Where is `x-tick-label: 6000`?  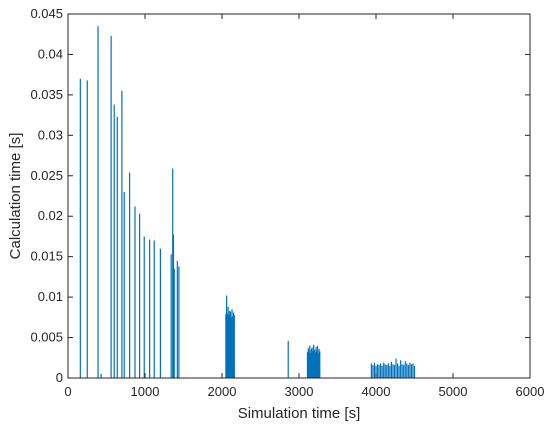 x-tick-label: 6000 is located at coordinates (530, 391).